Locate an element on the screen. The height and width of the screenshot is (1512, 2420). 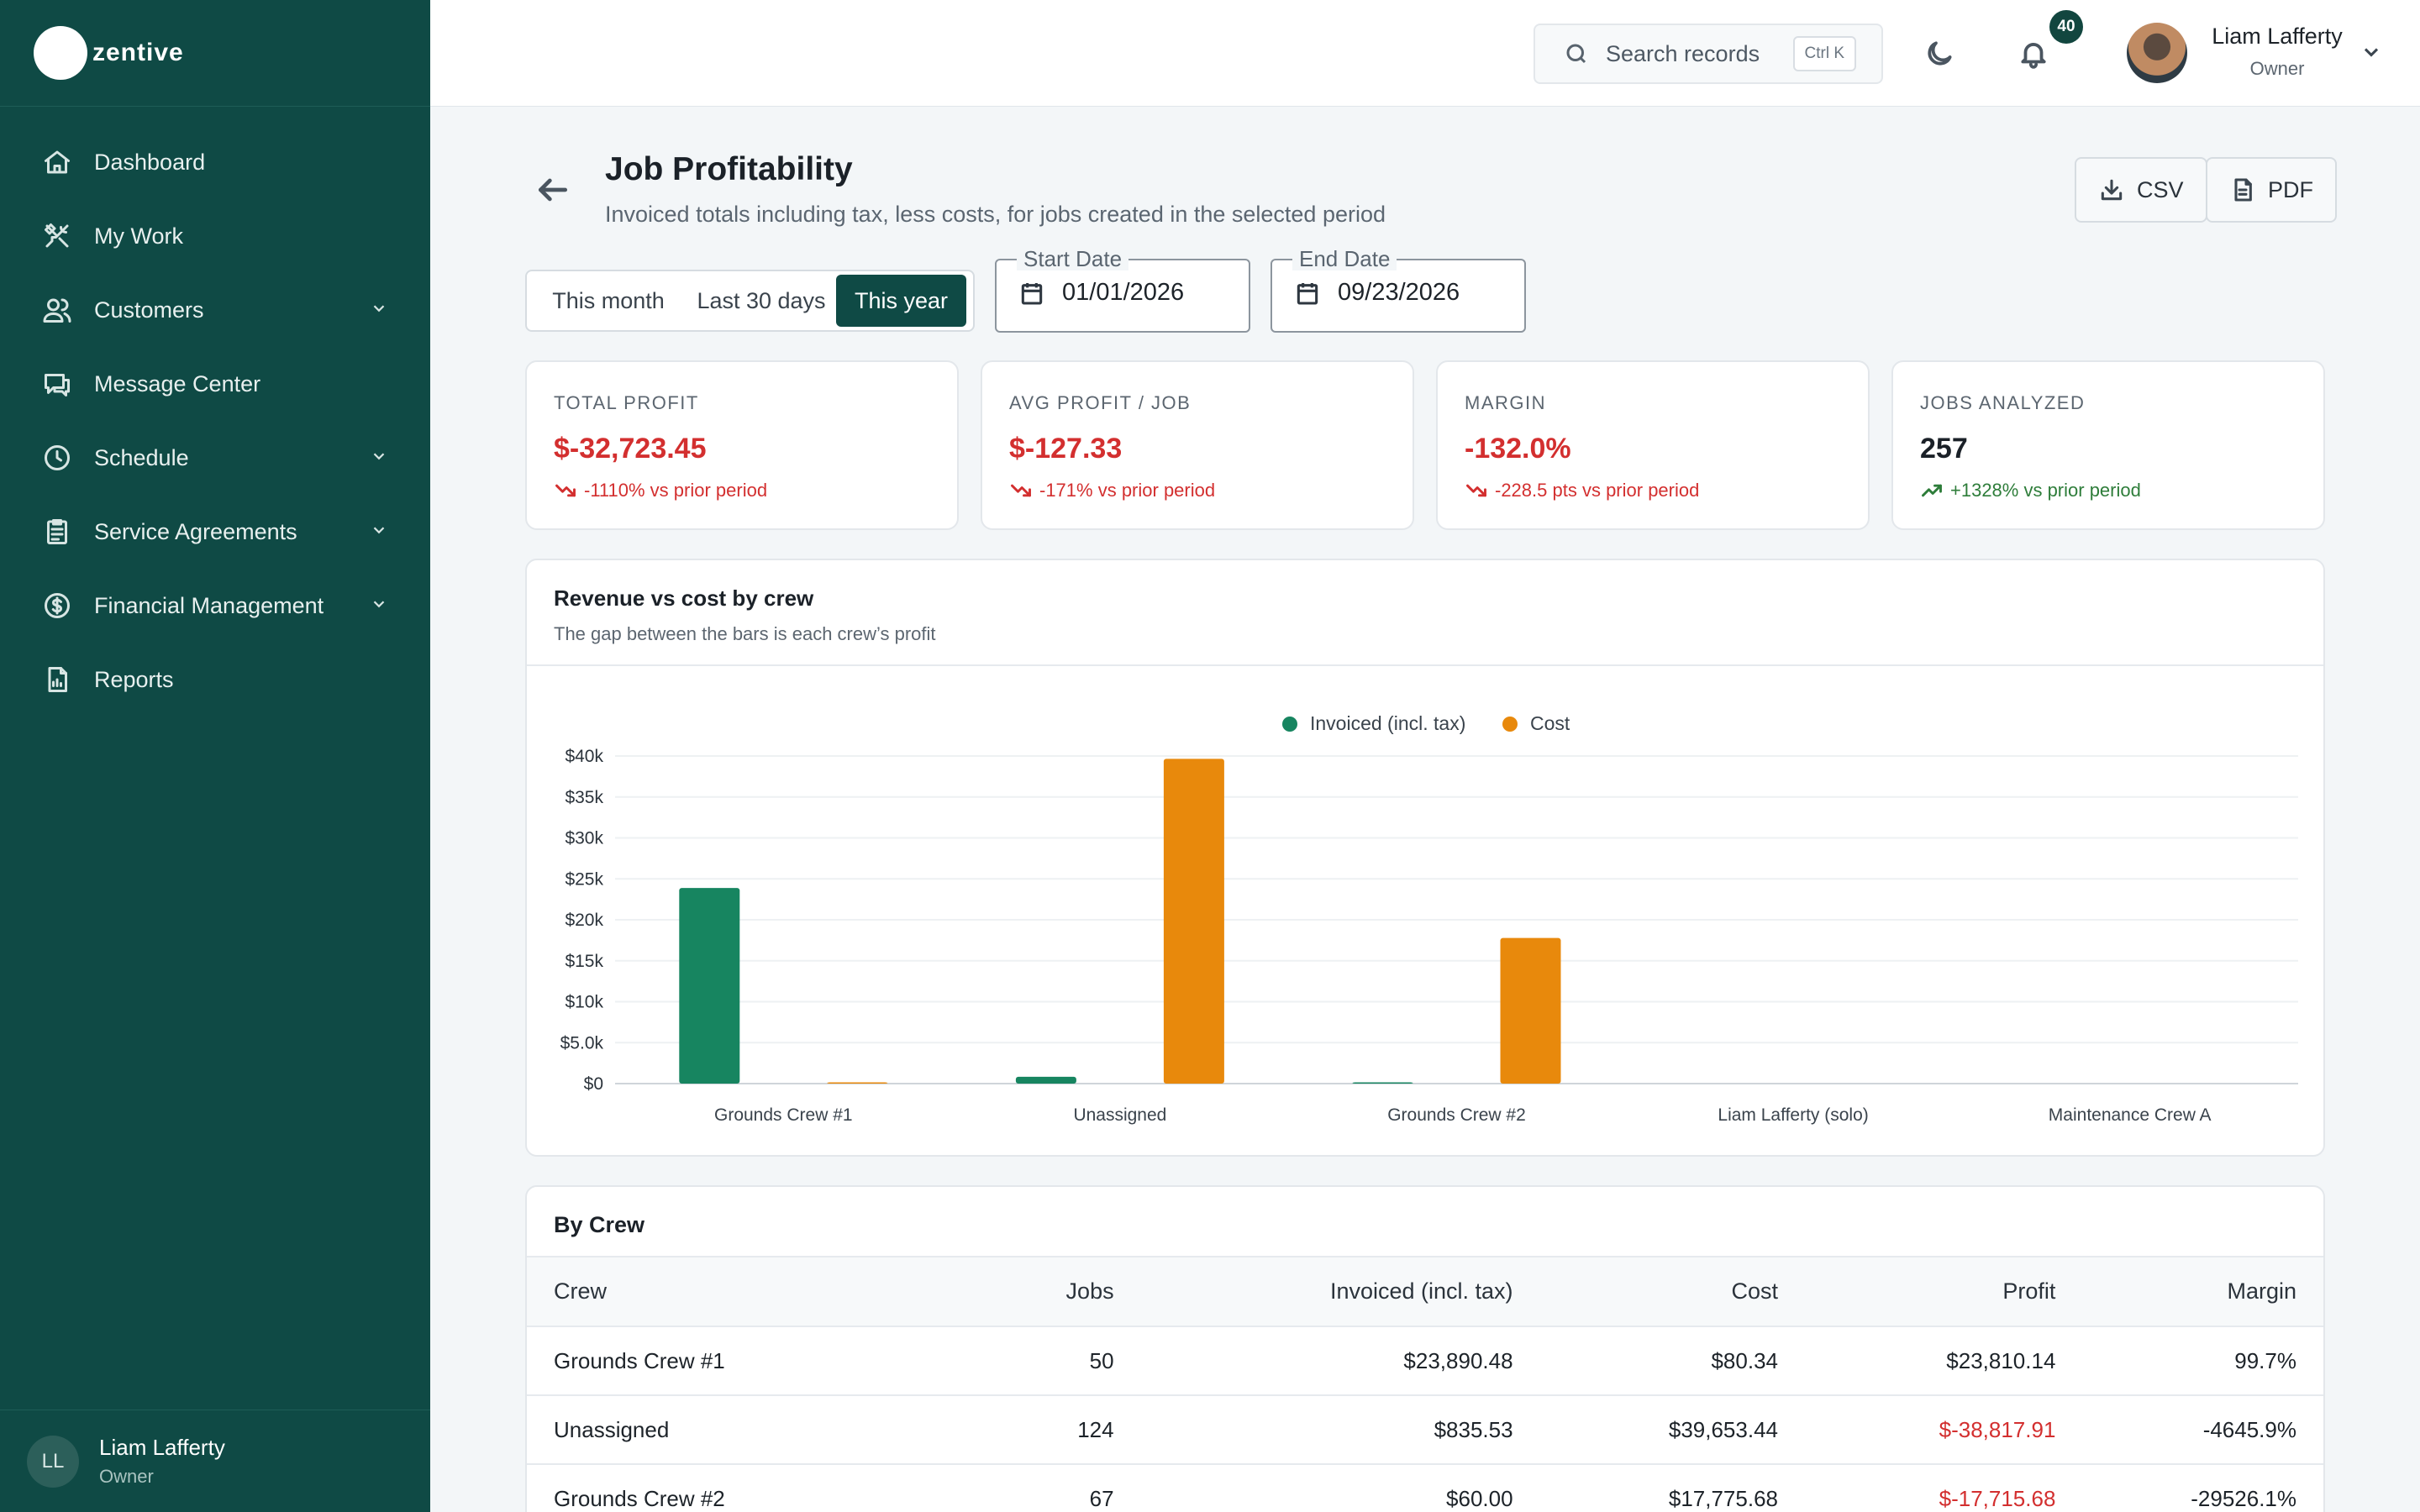
download-icon is located at coordinates (2112, 190).